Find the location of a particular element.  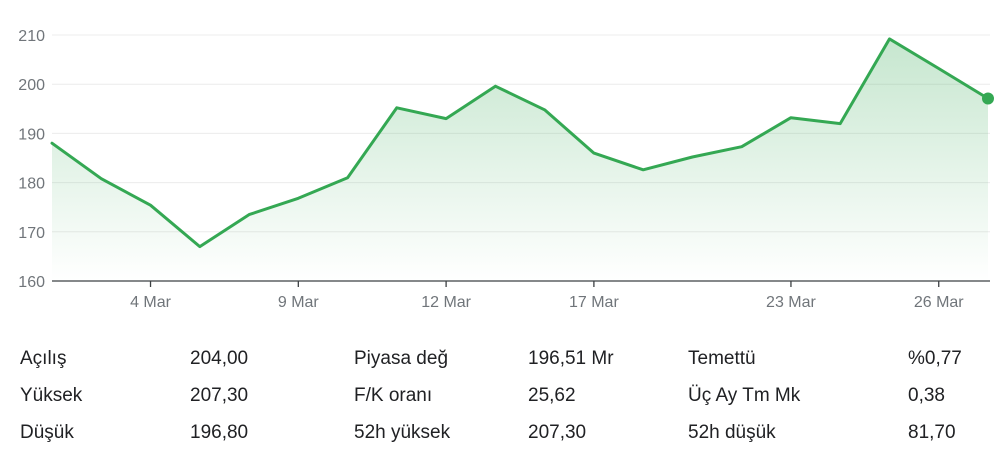

y-tick-label: 190 is located at coordinates (31, 134).